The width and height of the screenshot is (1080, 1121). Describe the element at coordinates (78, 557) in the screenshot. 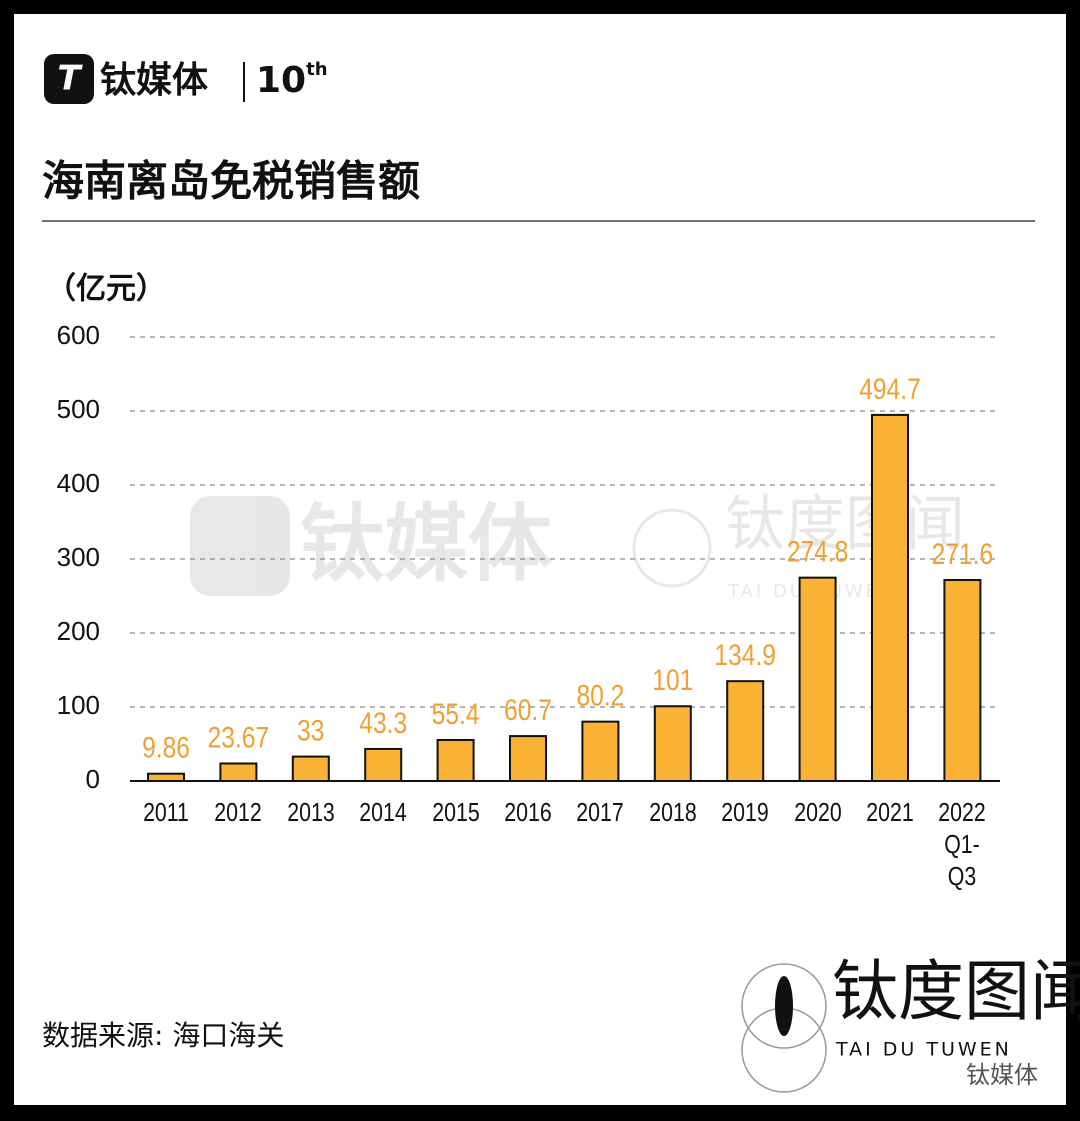

I see `y-tick-label: 300` at that location.